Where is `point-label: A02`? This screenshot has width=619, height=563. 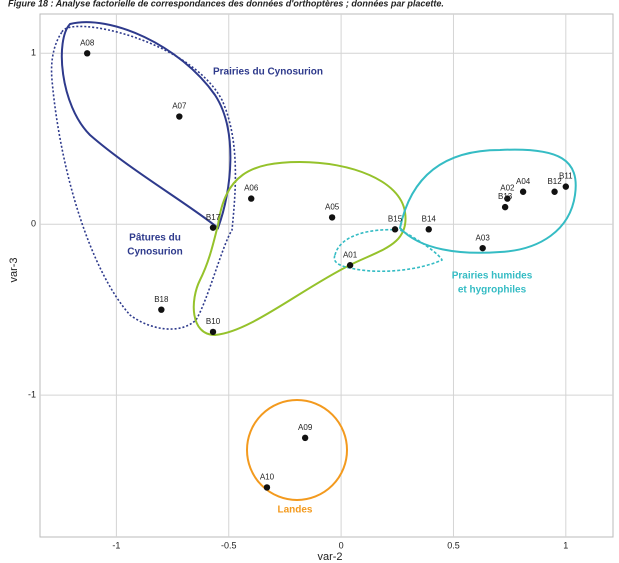 point-label: A02 is located at coordinates (507, 188).